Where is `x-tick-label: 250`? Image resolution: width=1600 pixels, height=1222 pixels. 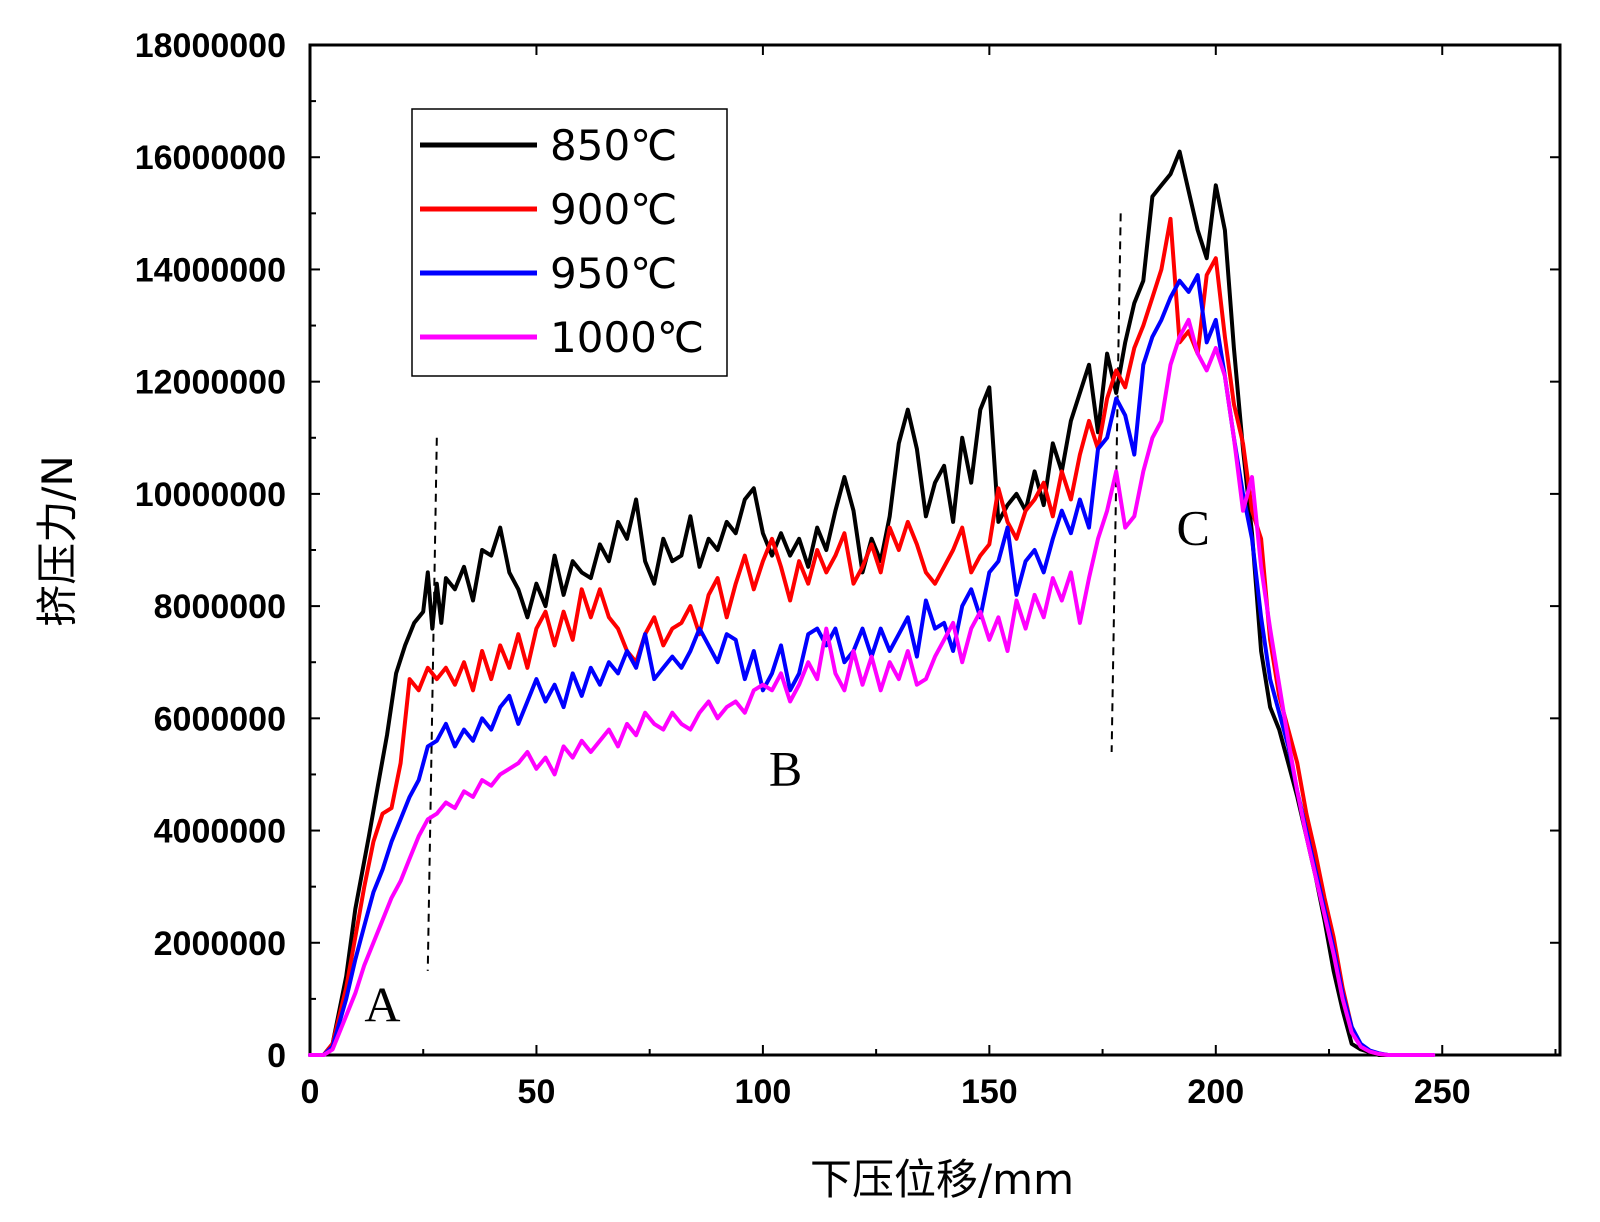
x-tick-label: 250 is located at coordinates (1442, 1092).